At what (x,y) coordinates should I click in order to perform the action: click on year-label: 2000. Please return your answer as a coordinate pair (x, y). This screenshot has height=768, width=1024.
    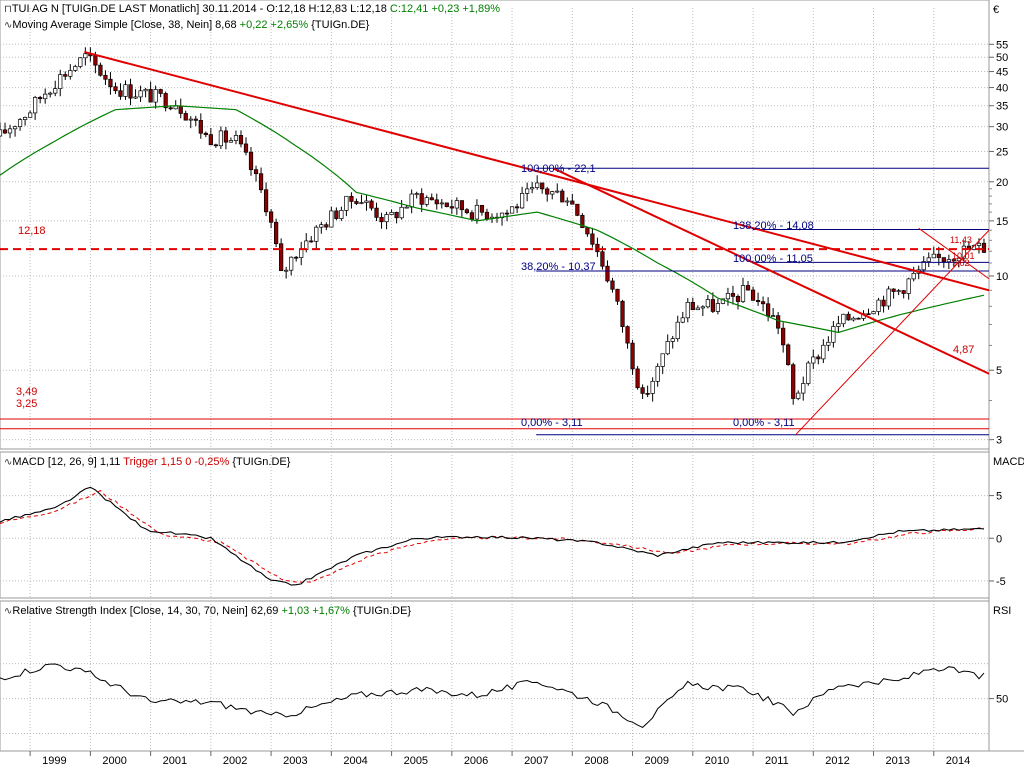
    Looking at the image, I should click on (114, 761).